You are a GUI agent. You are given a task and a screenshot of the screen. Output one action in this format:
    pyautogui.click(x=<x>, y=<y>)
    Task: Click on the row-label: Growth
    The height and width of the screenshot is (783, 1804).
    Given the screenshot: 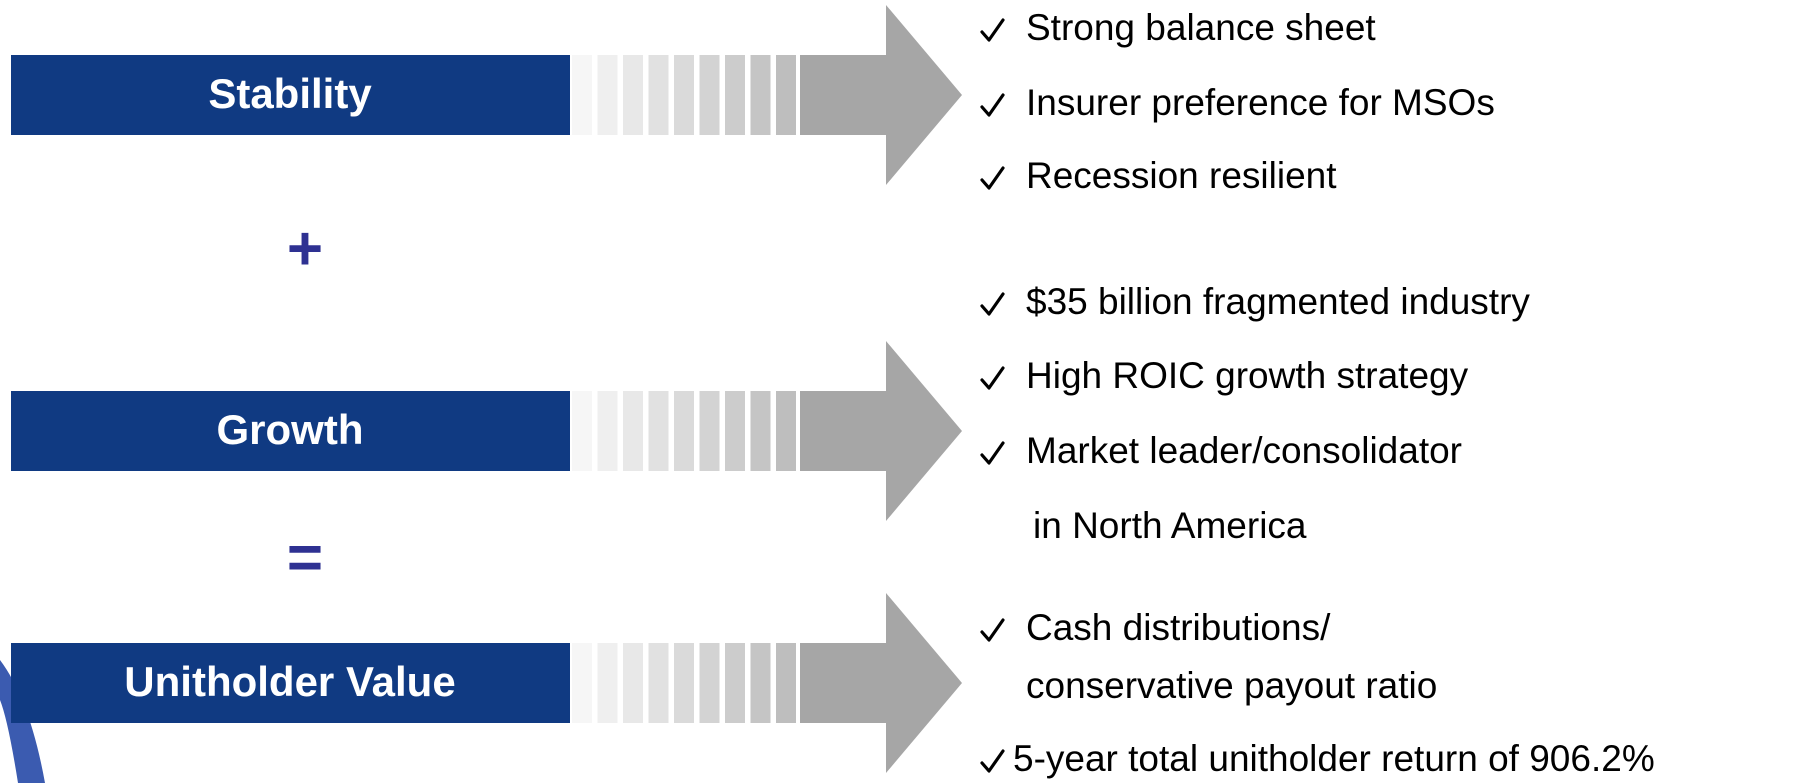 What is the action you would take?
    pyautogui.click(x=290, y=429)
    